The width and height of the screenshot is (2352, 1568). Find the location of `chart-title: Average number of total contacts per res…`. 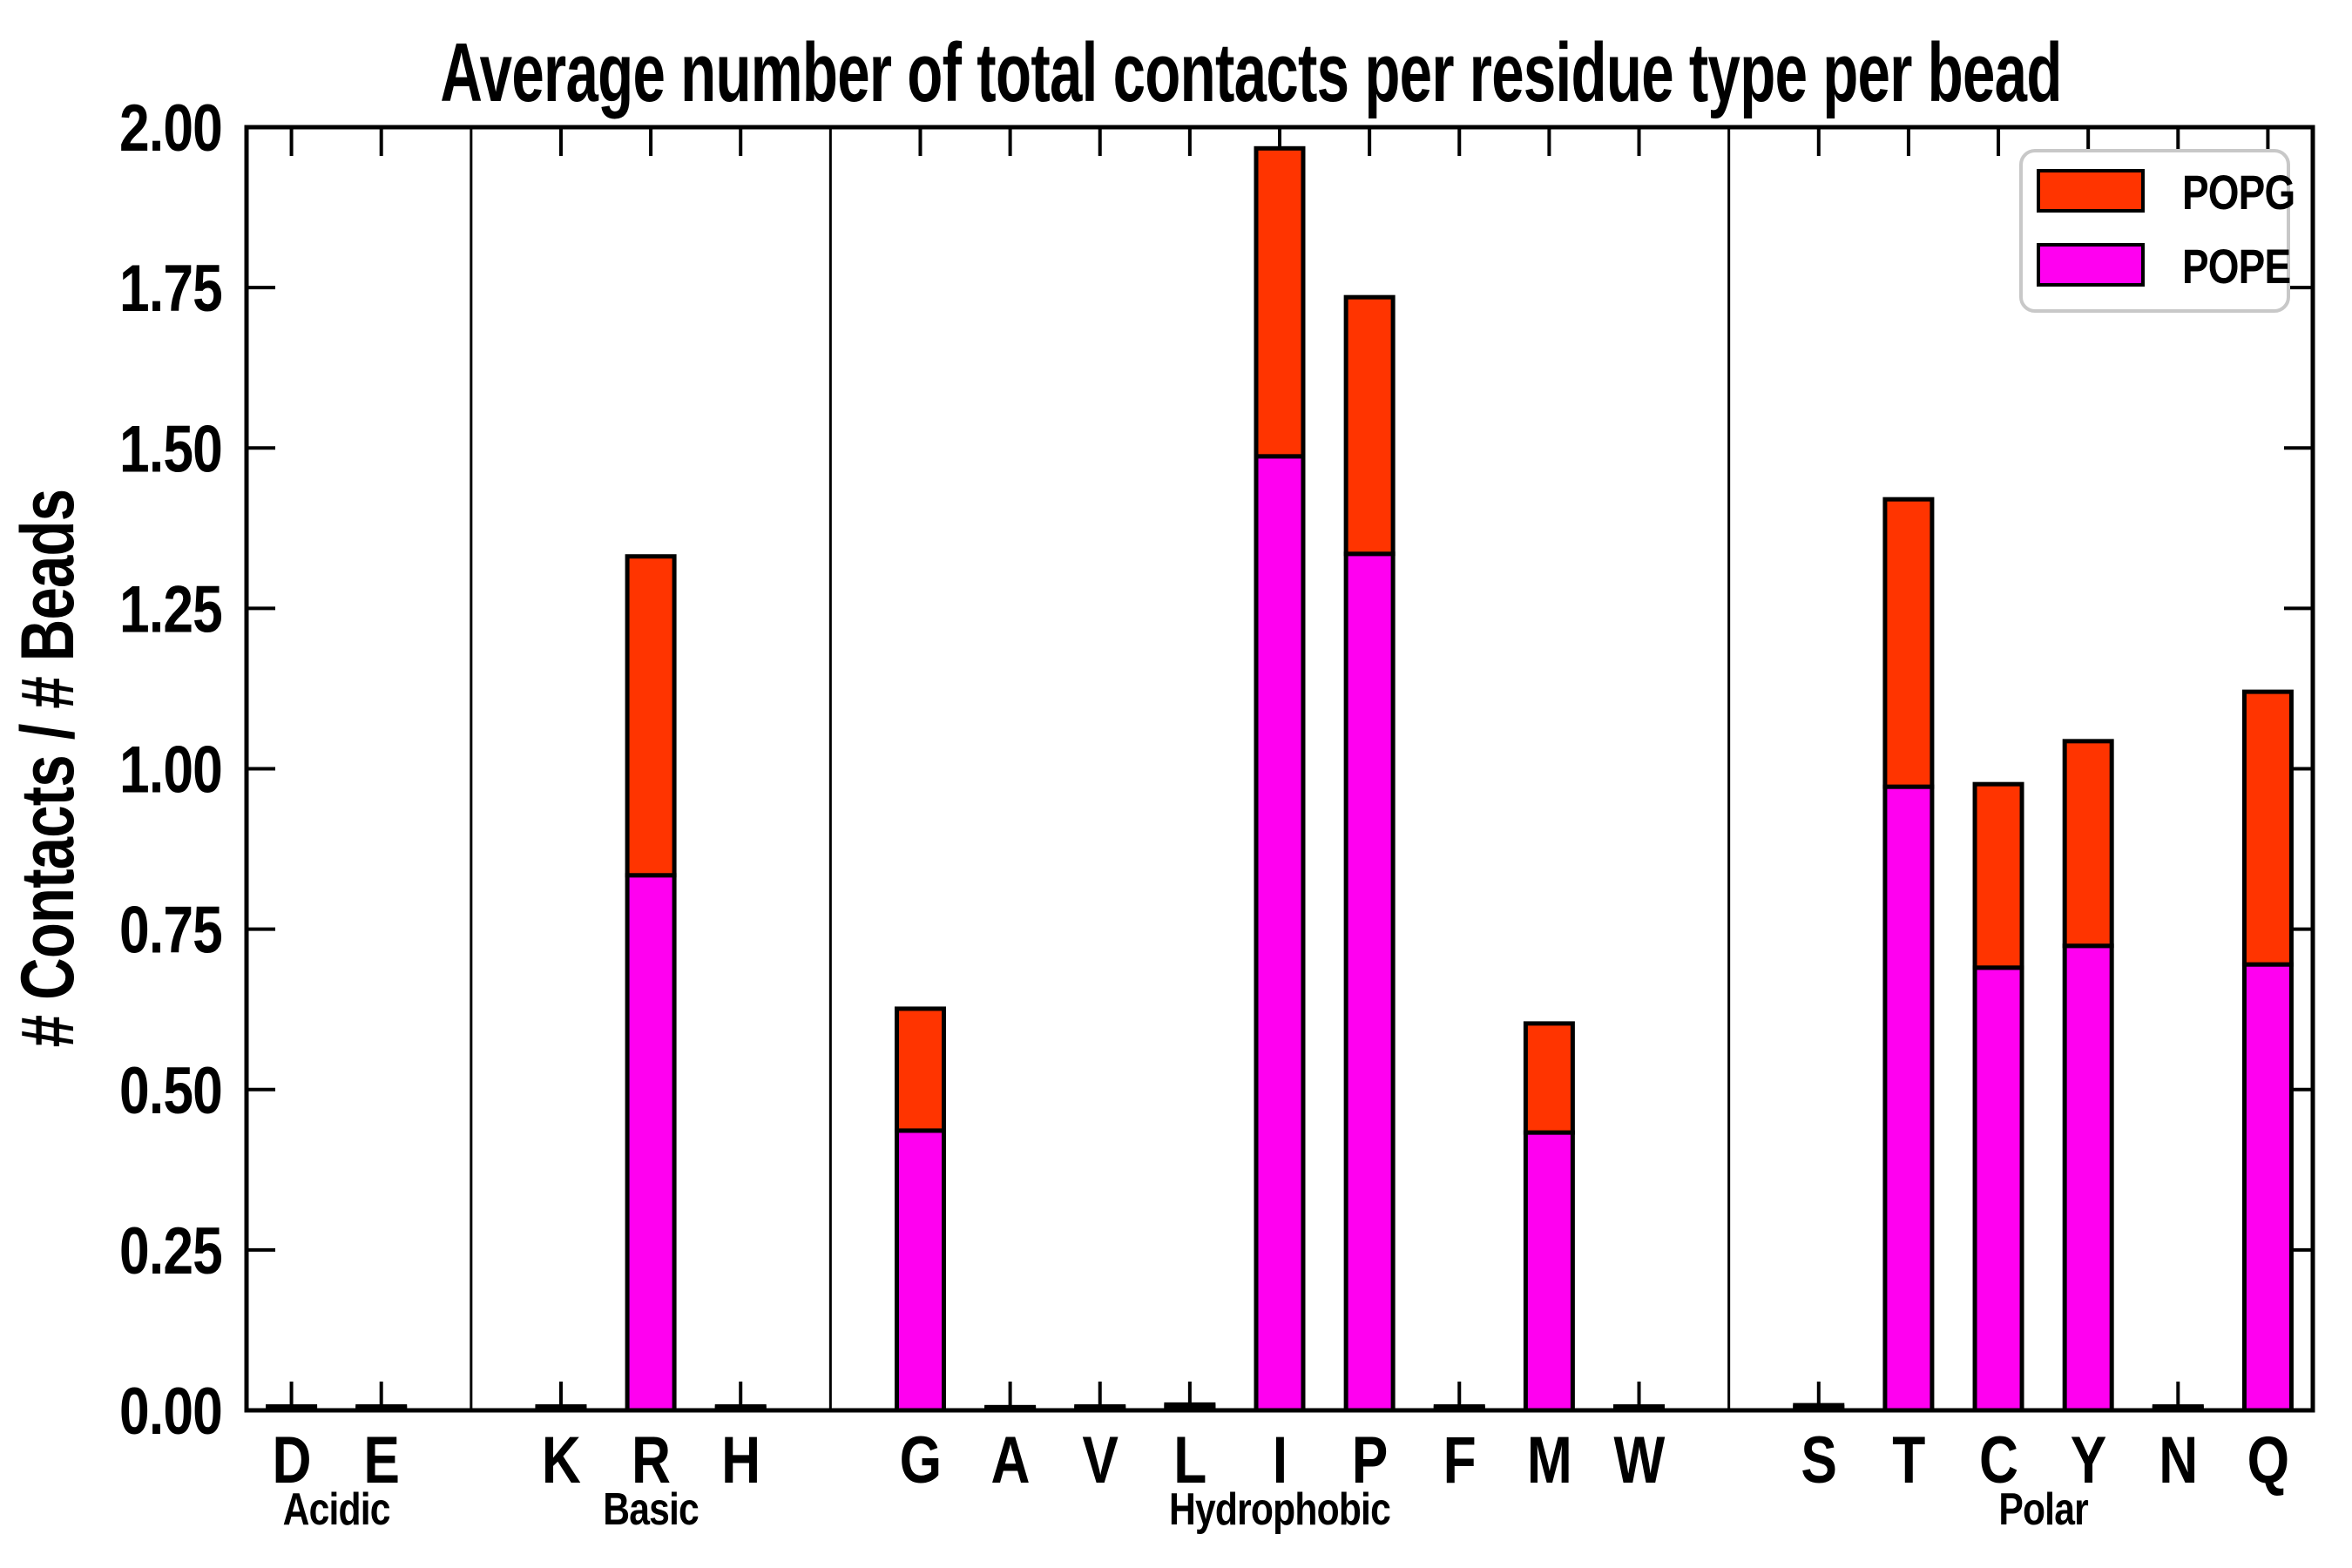

chart-title: Average number of total contacts per res… is located at coordinates (1250, 72).